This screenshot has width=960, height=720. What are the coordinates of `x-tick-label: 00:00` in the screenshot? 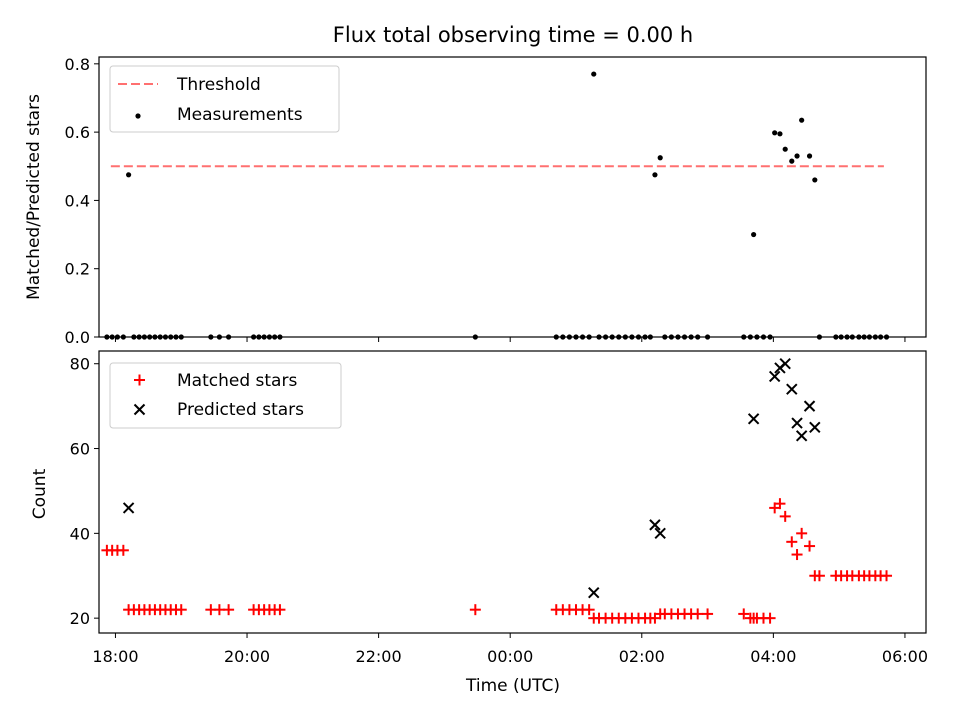 It's located at (510, 656).